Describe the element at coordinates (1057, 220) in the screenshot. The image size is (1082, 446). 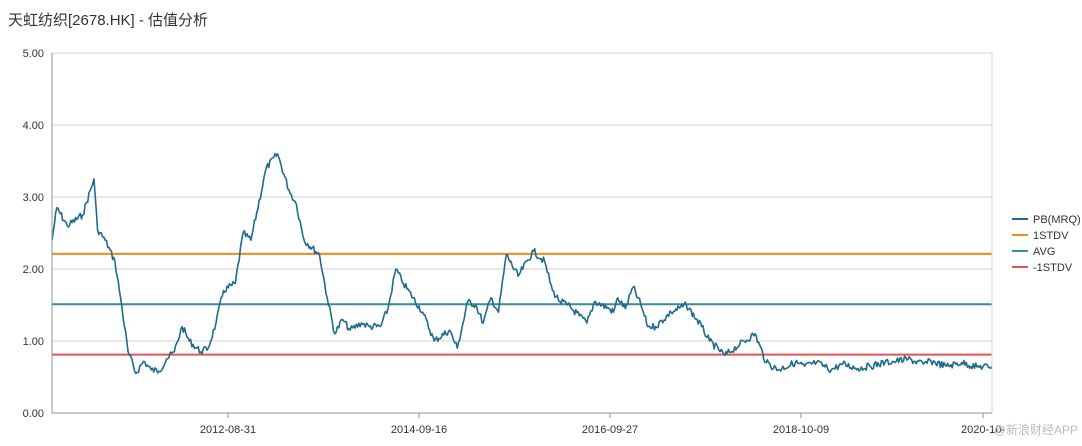
I see `legend-pb-mrq-label: PB(MRQ)` at that location.